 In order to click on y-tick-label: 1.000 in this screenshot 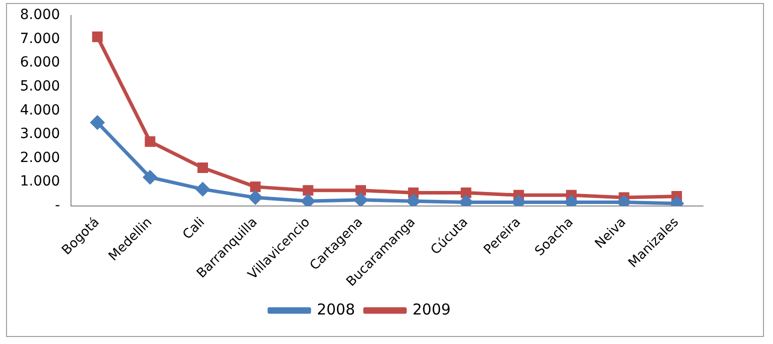, I will do `click(40, 182)`.